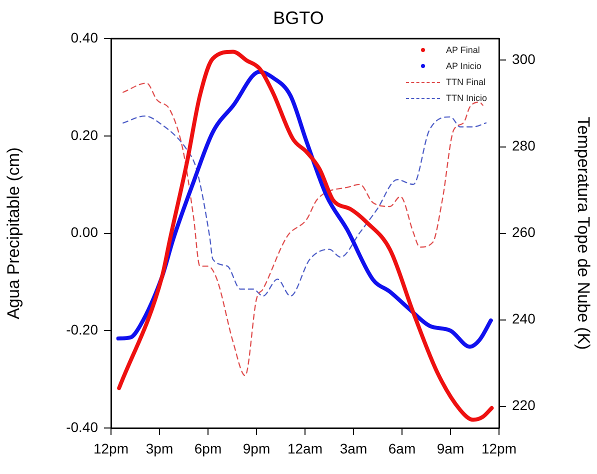 This screenshot has width=597, height=474. What do you see at coordinates (466, 98) in the screenshot?
I see `legend-label: TTN Inicio` at bounding box center [466, 98].